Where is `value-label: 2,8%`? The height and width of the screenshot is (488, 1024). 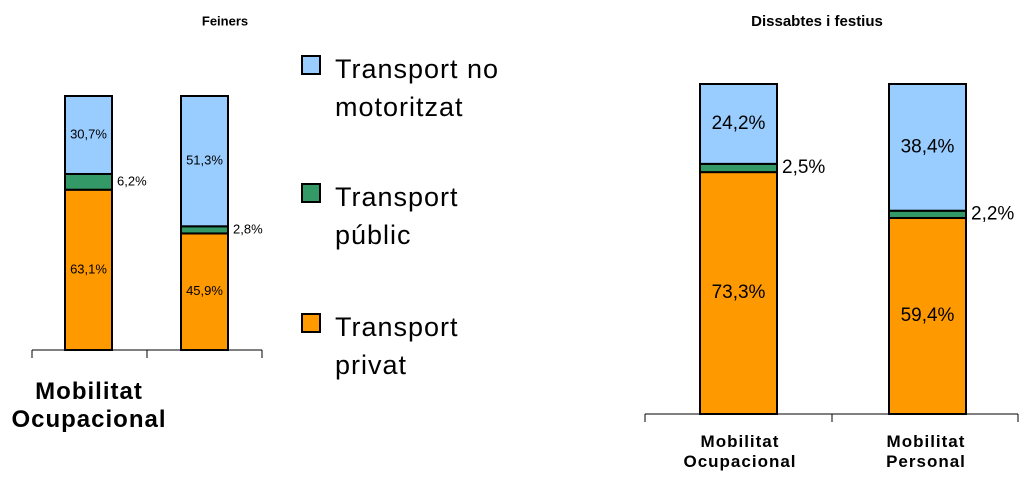 value-label: 2,8% is located at coordinates (248, 228).